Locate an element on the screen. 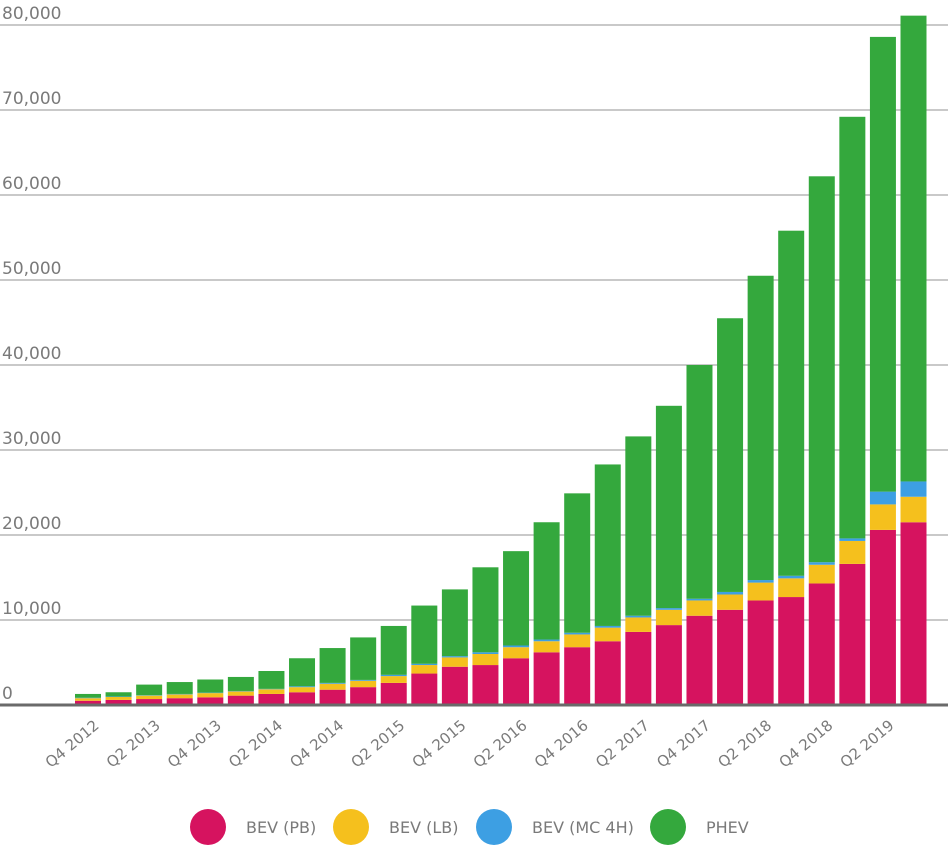 This screenshot has height=851, width=948. y-tick-label: 10,000 is located at coordinates (31, 609).